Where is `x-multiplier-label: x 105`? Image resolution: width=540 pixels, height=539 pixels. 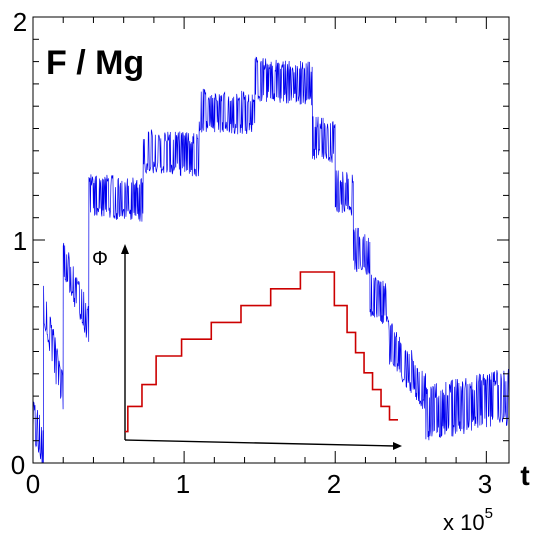 x-multiplier-label: x 105 is located at coordinates (468, 520).